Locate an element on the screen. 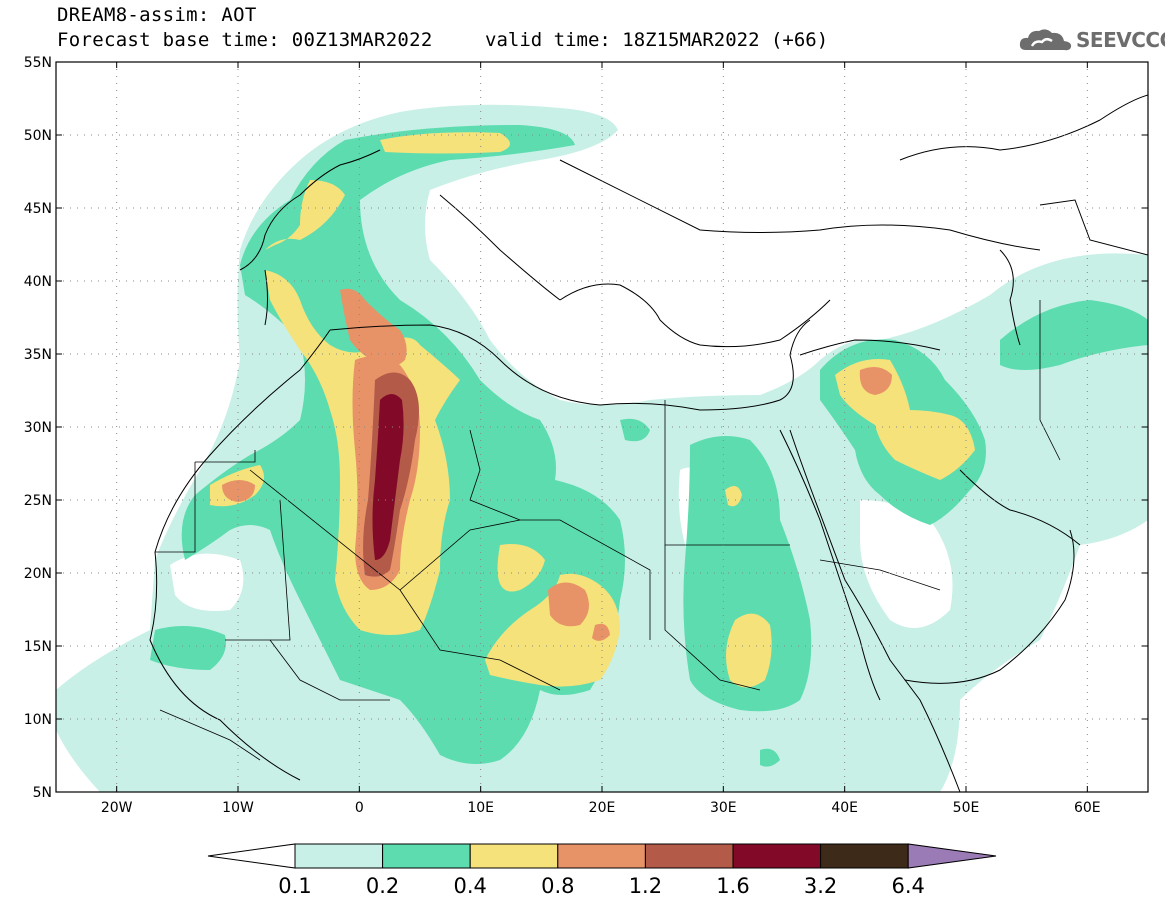 Image resolution: width=1165 pixels, height=905 pixels. lon-label: 20E is located at coordinates (602, 808).